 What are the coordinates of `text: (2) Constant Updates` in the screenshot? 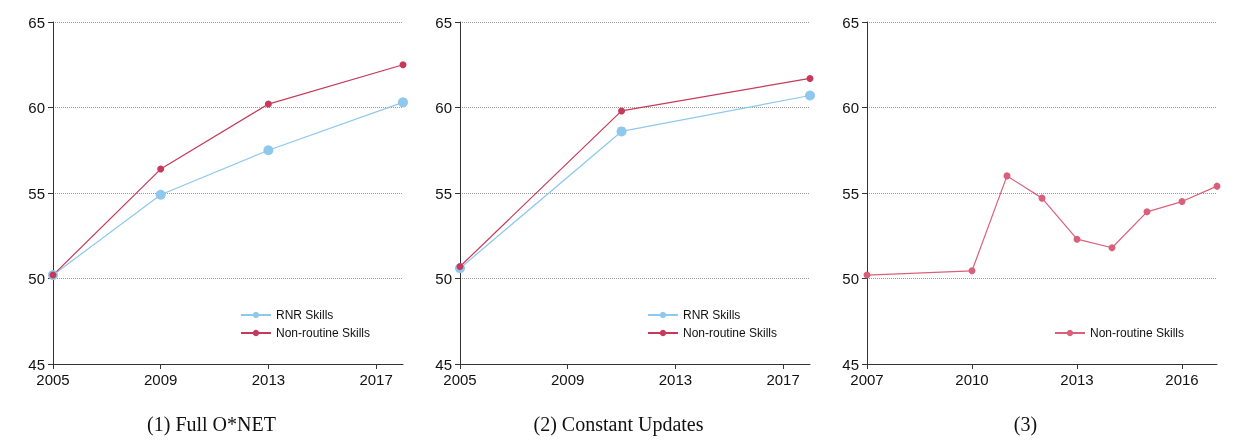 It's located at (618, 424).